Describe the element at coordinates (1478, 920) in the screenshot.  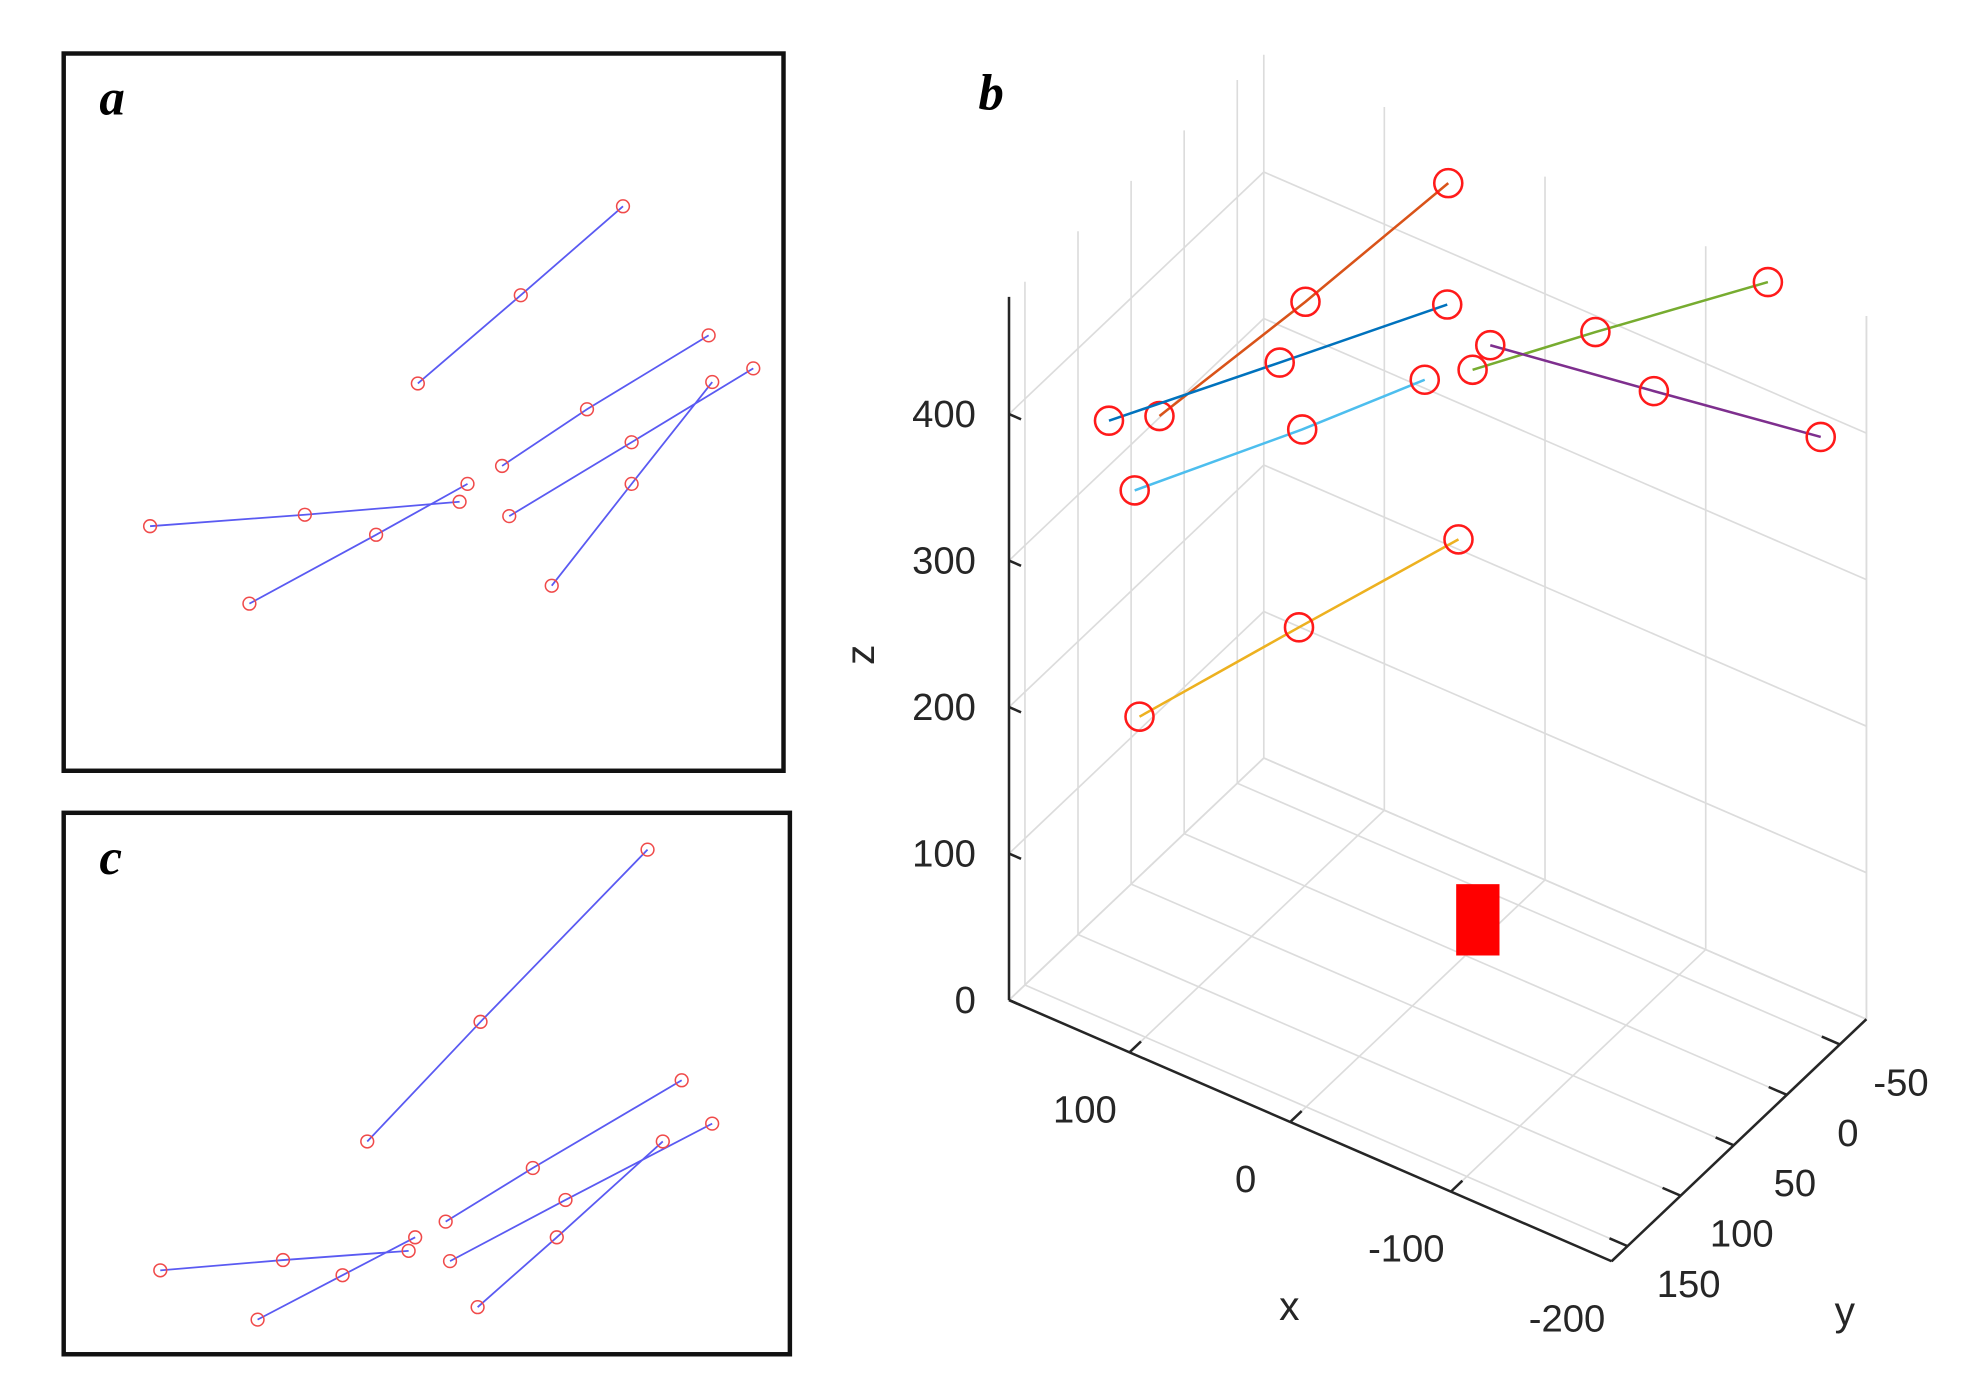
I see `red-object` at that location.